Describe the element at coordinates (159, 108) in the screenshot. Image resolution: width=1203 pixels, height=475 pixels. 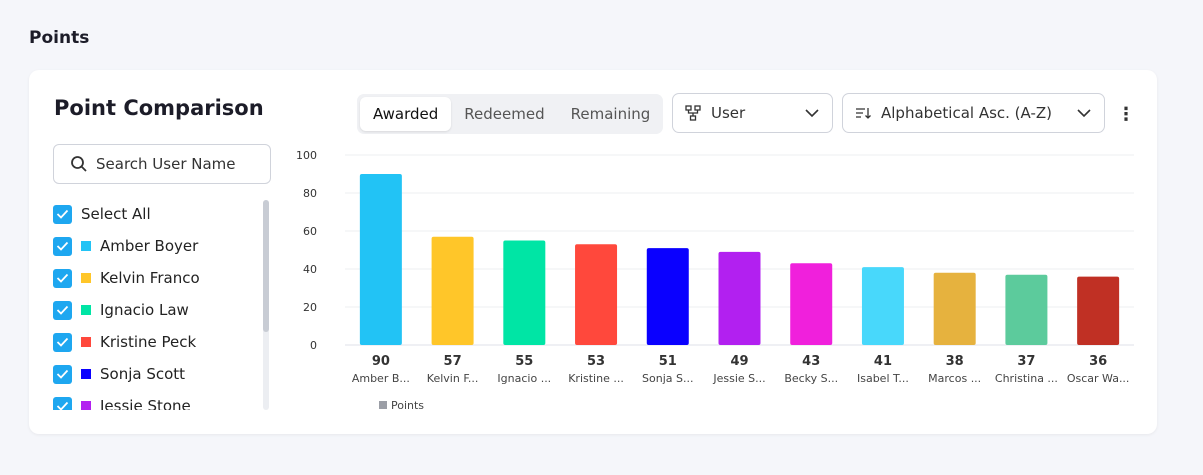
I see `card-title: Point Comparison` at that location.